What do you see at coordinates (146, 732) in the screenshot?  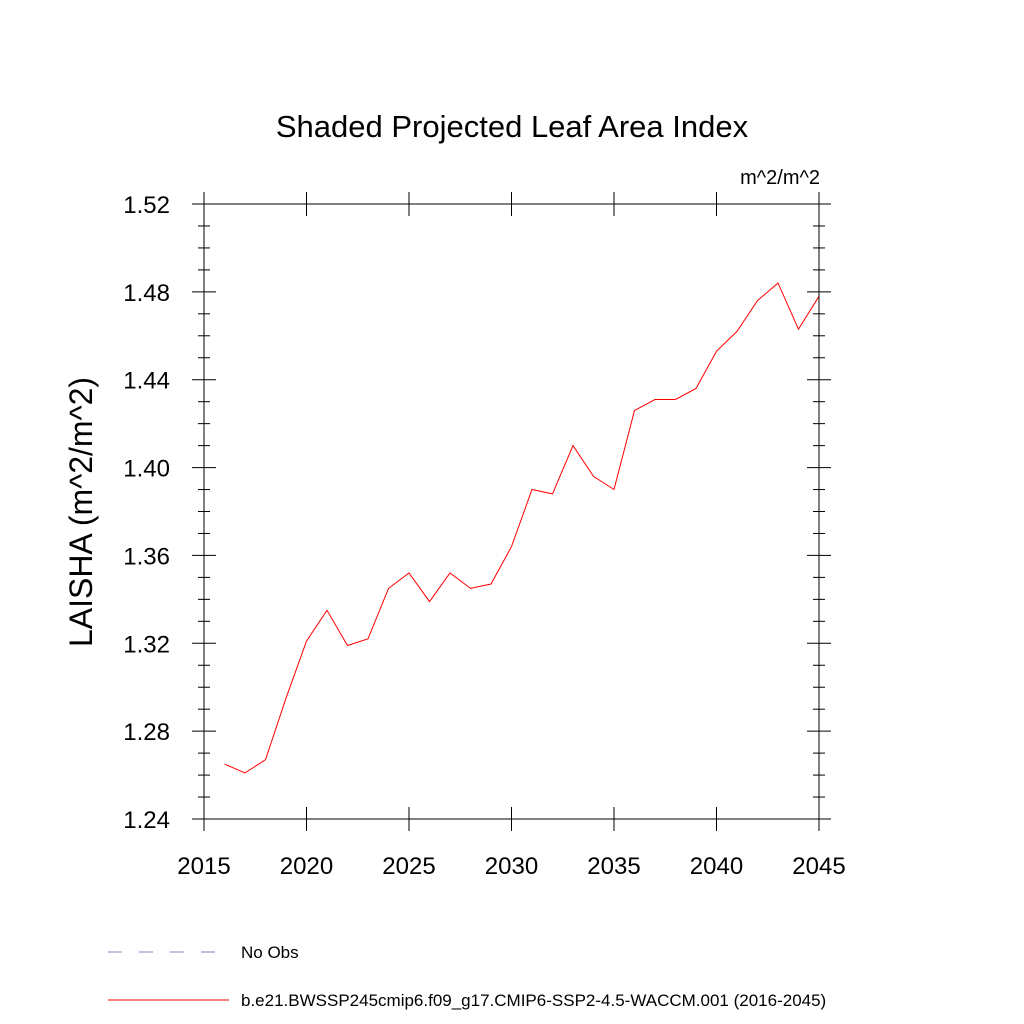 I see `y-tick-label: 1.28` at bounding box center [146, 732].